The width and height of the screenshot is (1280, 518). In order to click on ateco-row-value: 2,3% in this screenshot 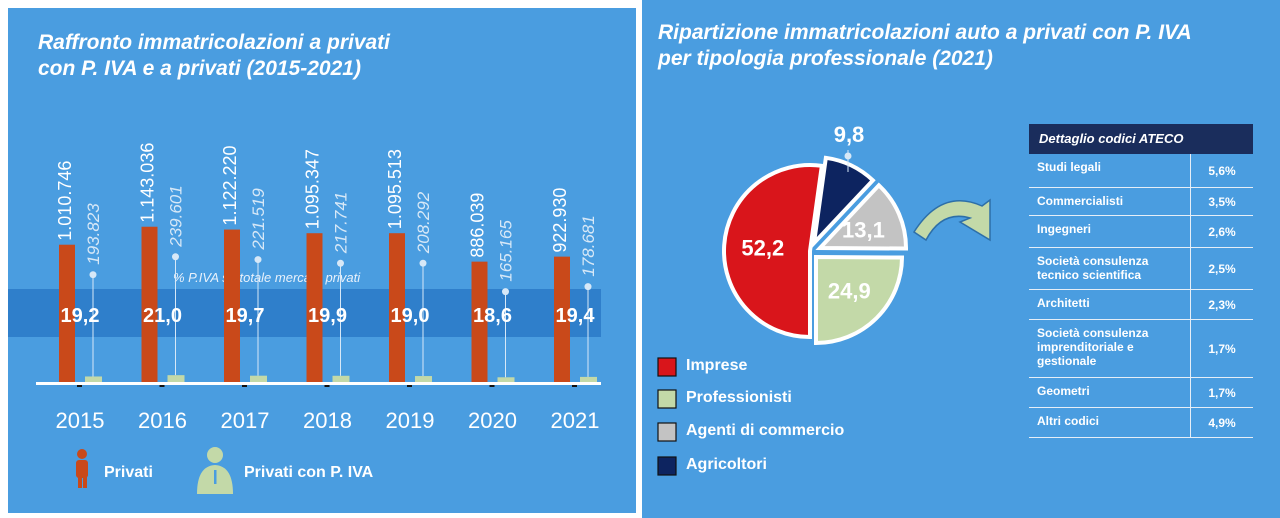, I will do `click(1222, 304)`.